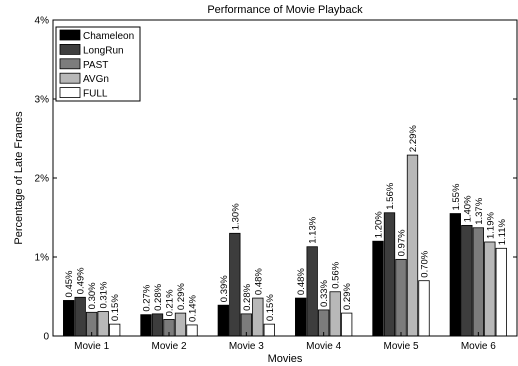 The width and height of the screenshot is (518, 366). I want to click on y-tick-label: 0, so click(46, 337).